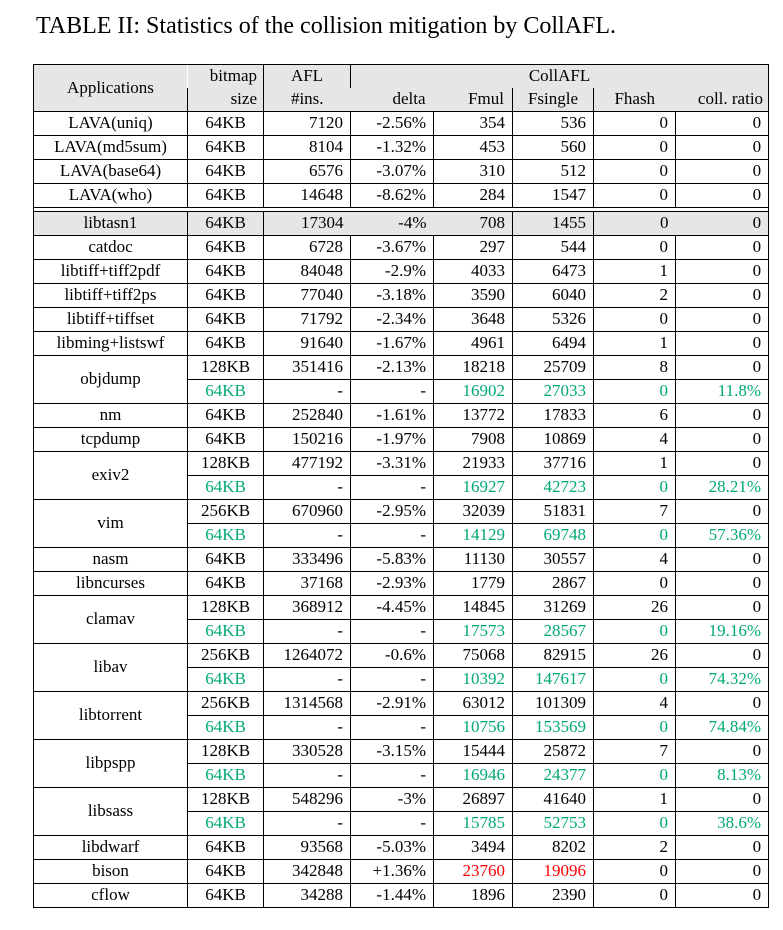 The image size is (783, 930). I want to click on fsingle-cell: 560, so click(553, 147).